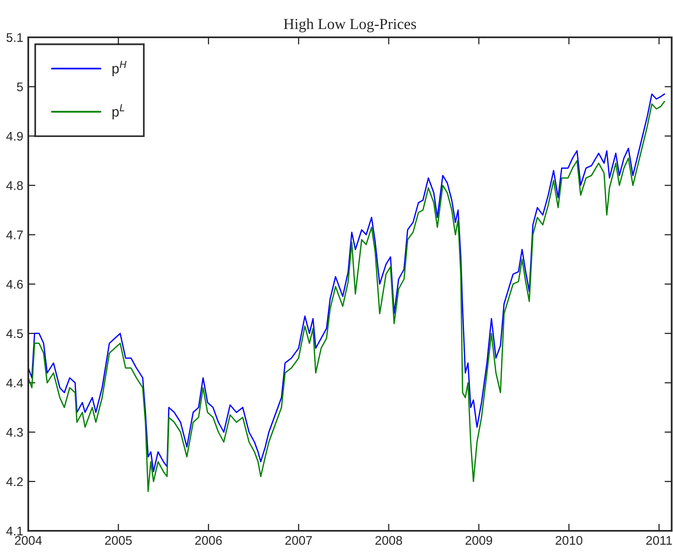 The width and height of the screenshot is (673, 557). Describe the element at coordinates (15, 383) in the screenshot. I see `y-tick-label: 4.4` at that location.